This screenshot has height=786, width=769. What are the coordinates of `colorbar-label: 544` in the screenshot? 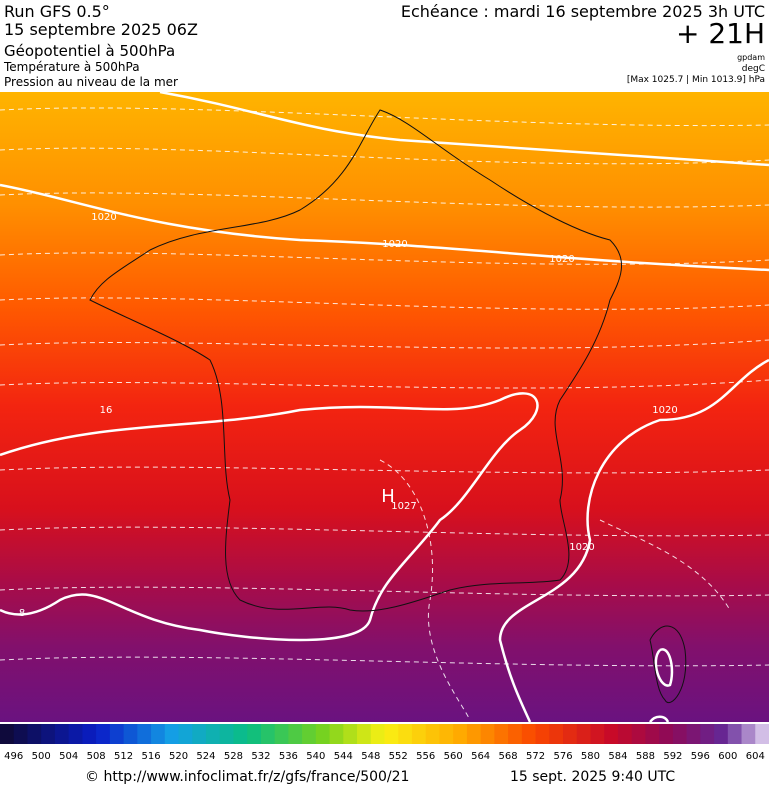 It's located at (343, 756).